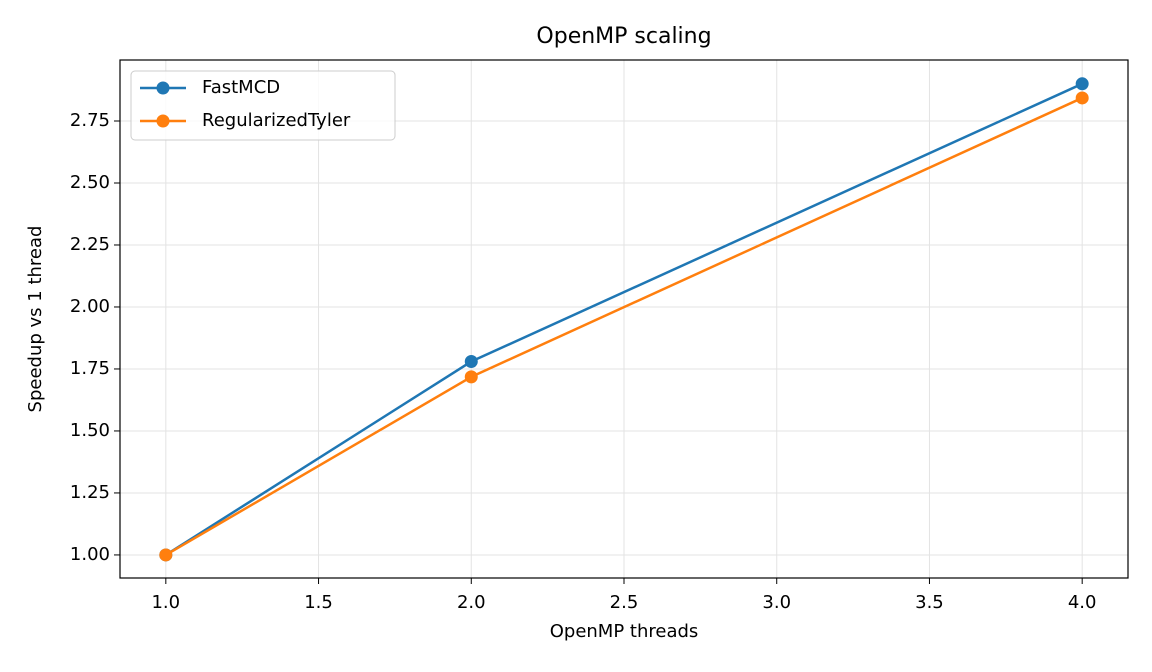 This screenshot has width=1152, height=672. Describe the element at coordinates (90, 554) in the screenshot. I see `y-tick-label: 1.00` at that location.